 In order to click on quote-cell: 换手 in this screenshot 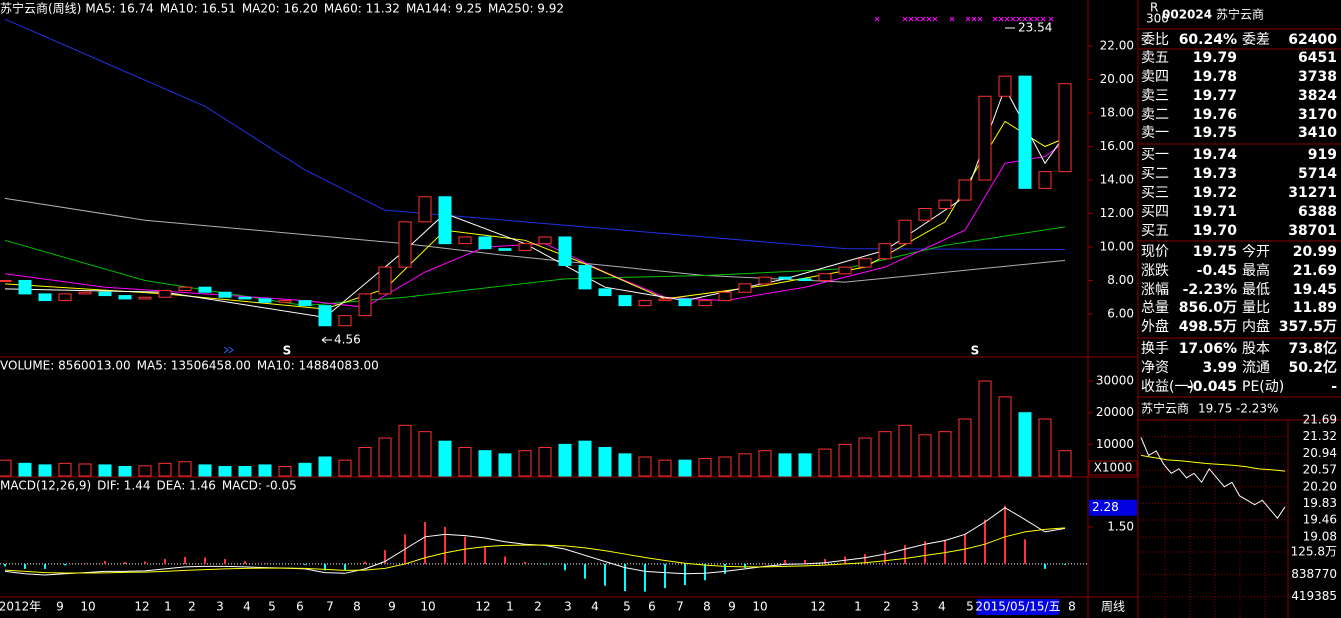, I will do `click(1155, 348)`.